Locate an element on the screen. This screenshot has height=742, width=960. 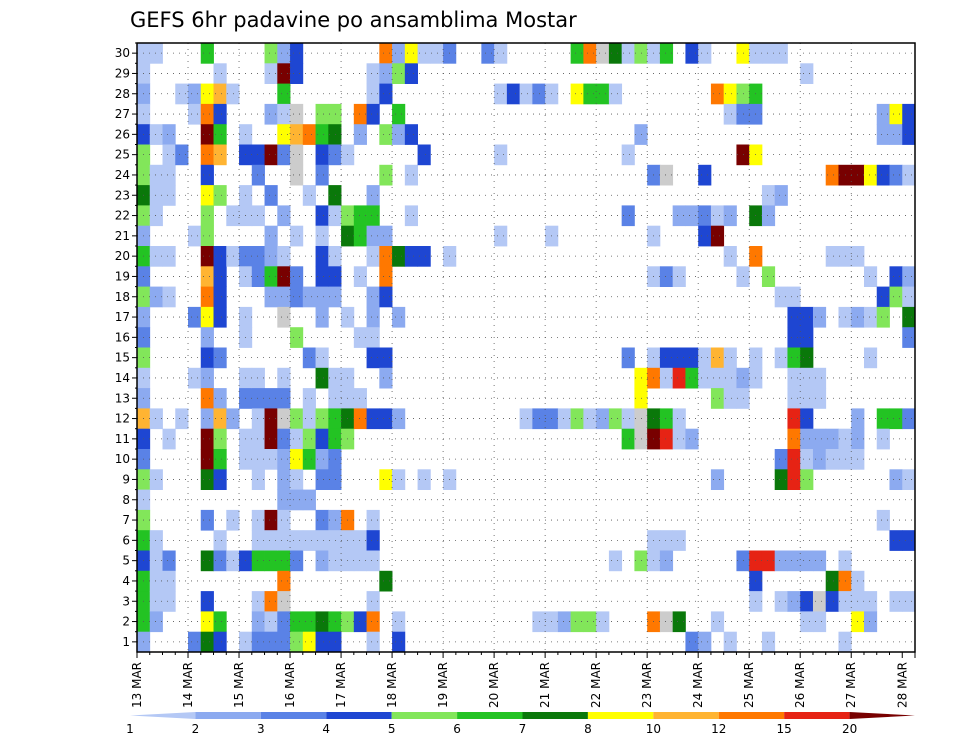
x-tick-label: 26 MAR is located at coordinates (800, 685).